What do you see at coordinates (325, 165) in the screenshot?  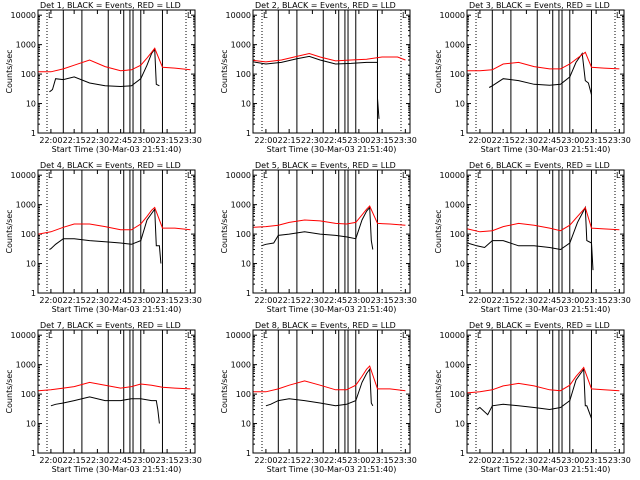 I see `panel-title: Det 5, BLACK = Events, RED = LLD` at bounding box center [325, 165].